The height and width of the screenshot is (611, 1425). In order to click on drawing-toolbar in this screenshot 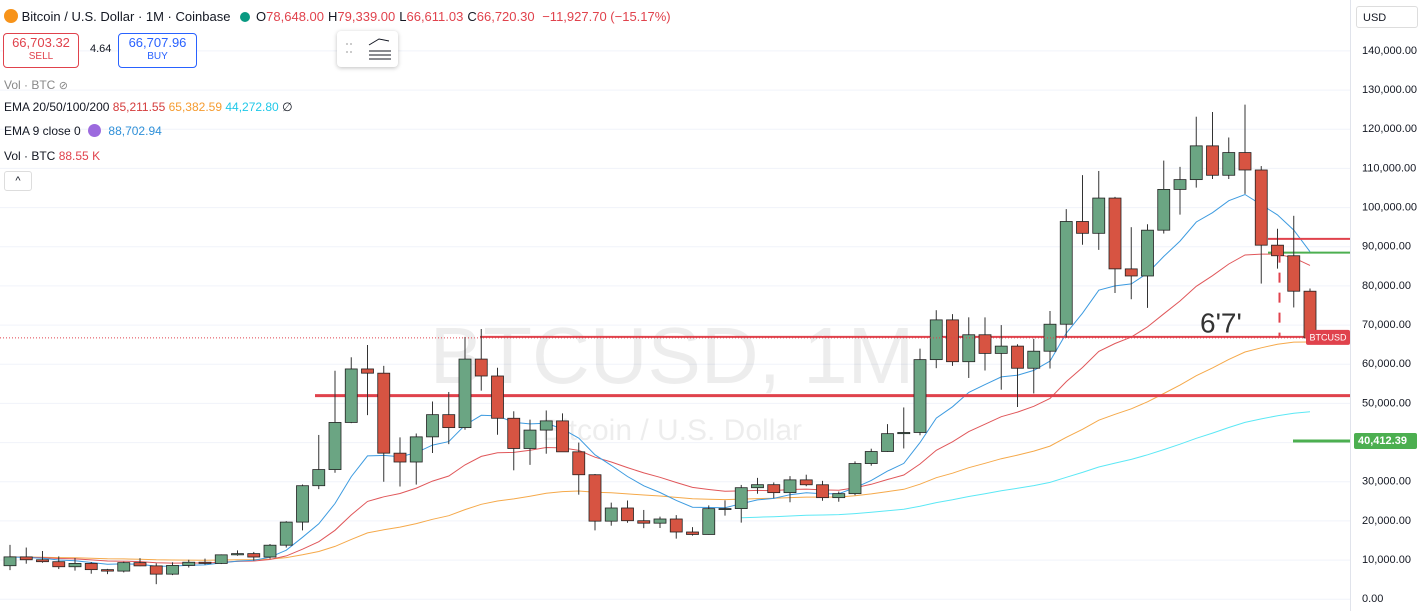, I will do `click(367, 49)`.